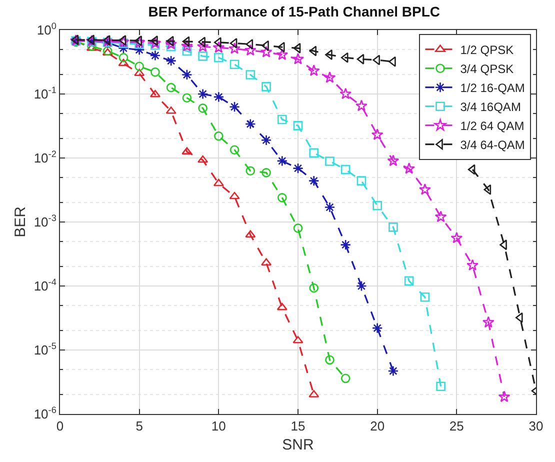 This screenshot has width=555, height=462. I want to click on x-tick-label: 15, so click(298, 426).